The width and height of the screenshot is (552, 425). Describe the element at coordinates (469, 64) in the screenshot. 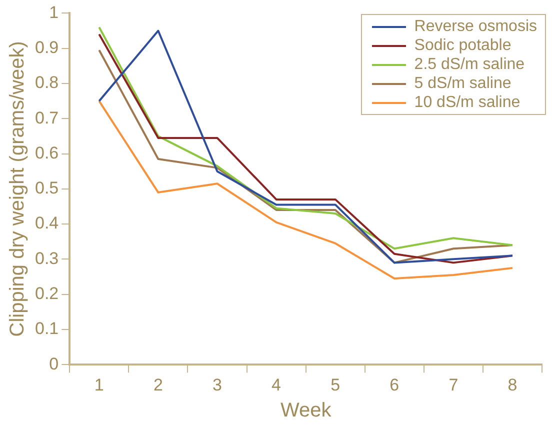

I see `legend-label: 2.5 dS/m saline` at that location.